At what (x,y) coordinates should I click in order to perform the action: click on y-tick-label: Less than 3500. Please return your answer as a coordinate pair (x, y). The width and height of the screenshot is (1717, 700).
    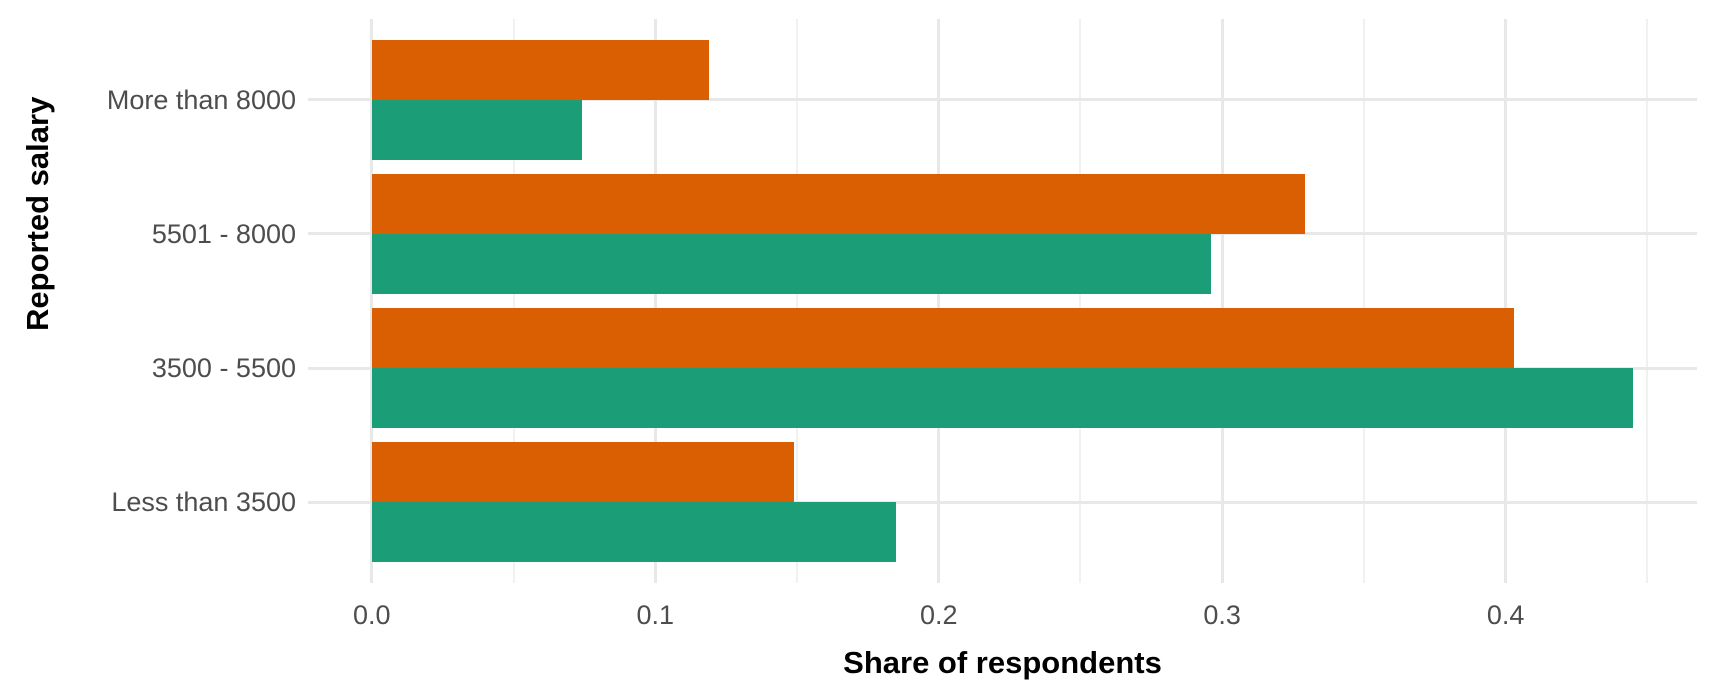
    Looking at the image, I should click on (203, 502).